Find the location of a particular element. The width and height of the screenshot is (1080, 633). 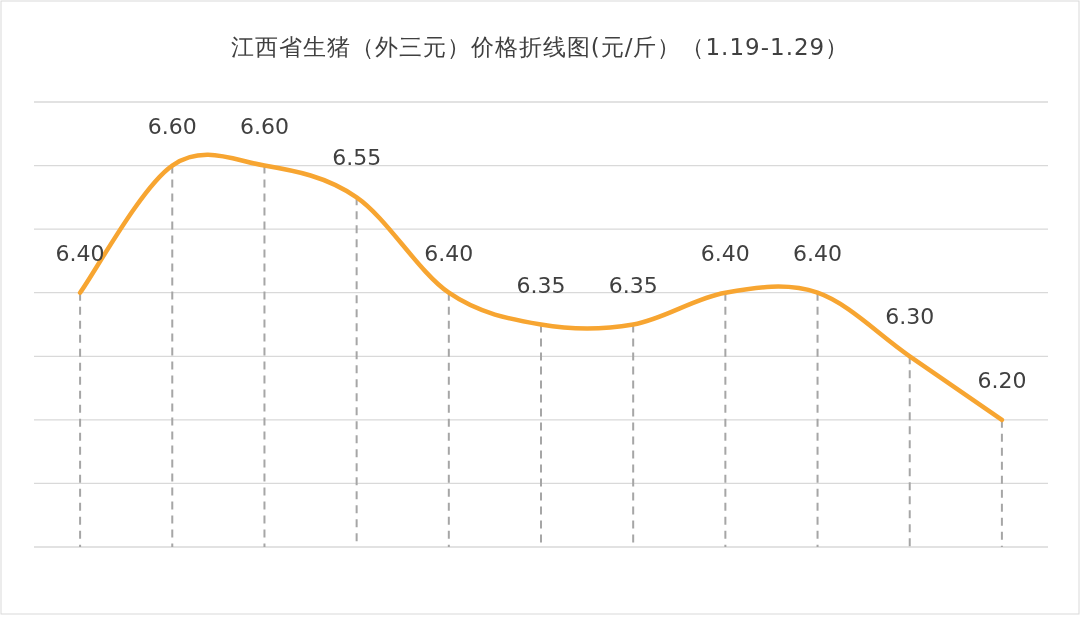

chart-title: 江西省生猪（外三元）价格折线图(元/斤）（1.19-1.29） is located at coordinates (540, 47).